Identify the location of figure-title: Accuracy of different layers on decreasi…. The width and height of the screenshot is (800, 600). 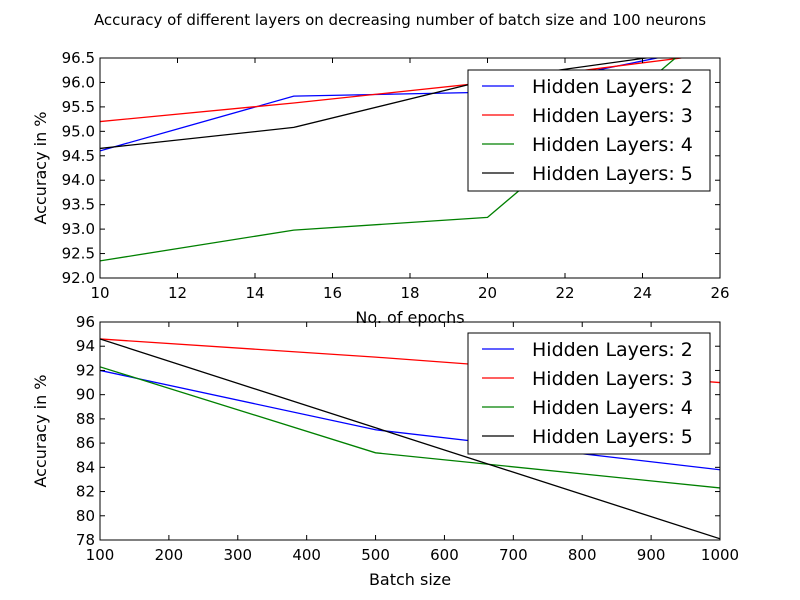
(400, 20).